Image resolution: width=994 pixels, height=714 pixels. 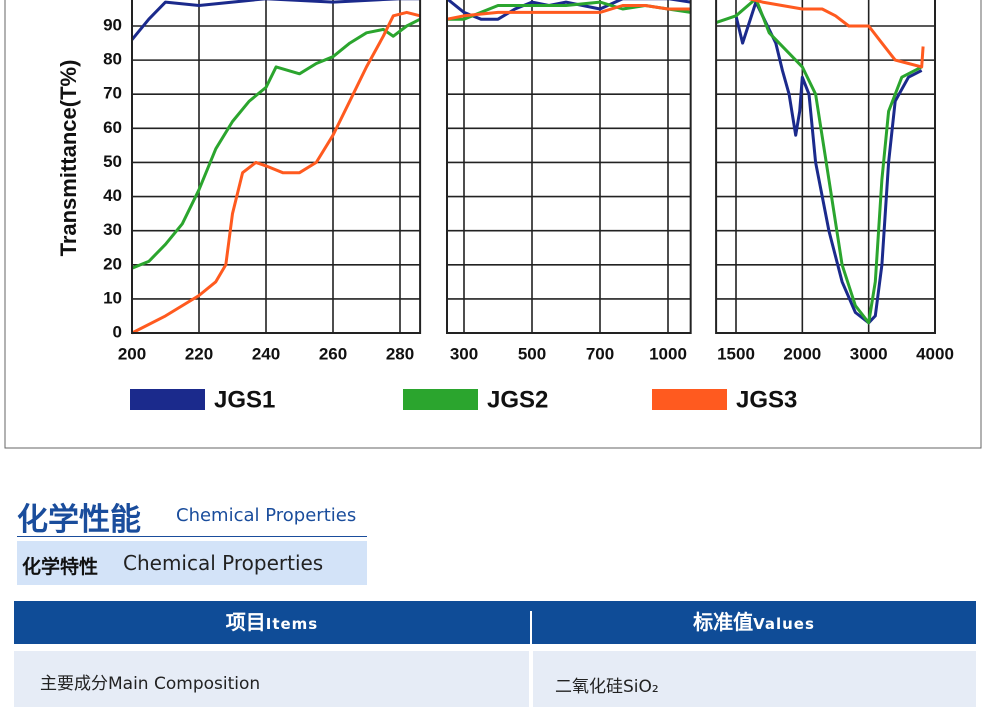 What do you see at coordinates (117, 331) in the screenshot?
I see `y-tick-label: 0` at bounding box center [117, 331].